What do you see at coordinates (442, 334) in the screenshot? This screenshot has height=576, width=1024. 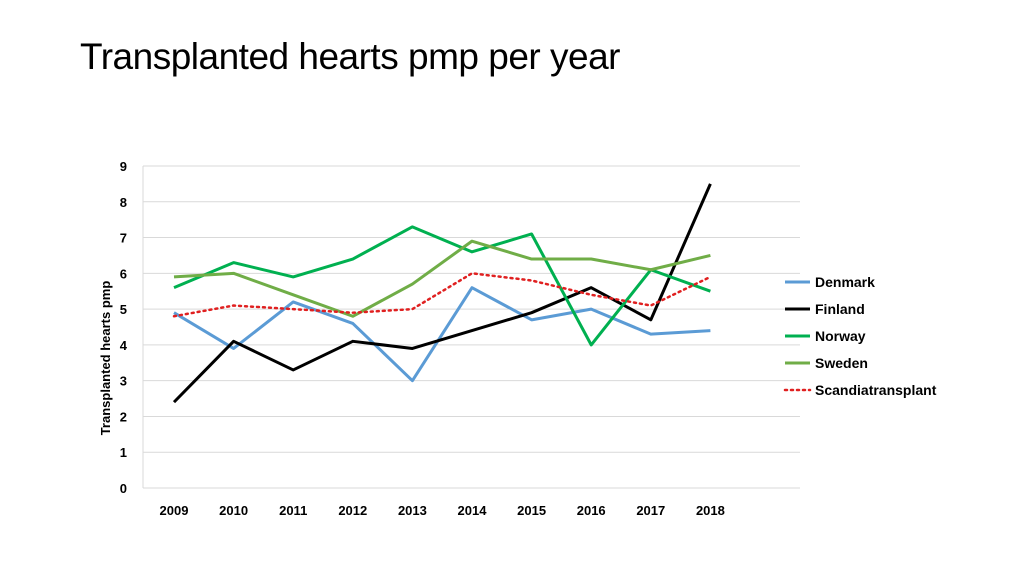 I see `series-line-denmark` at bounding box center [442, 334].